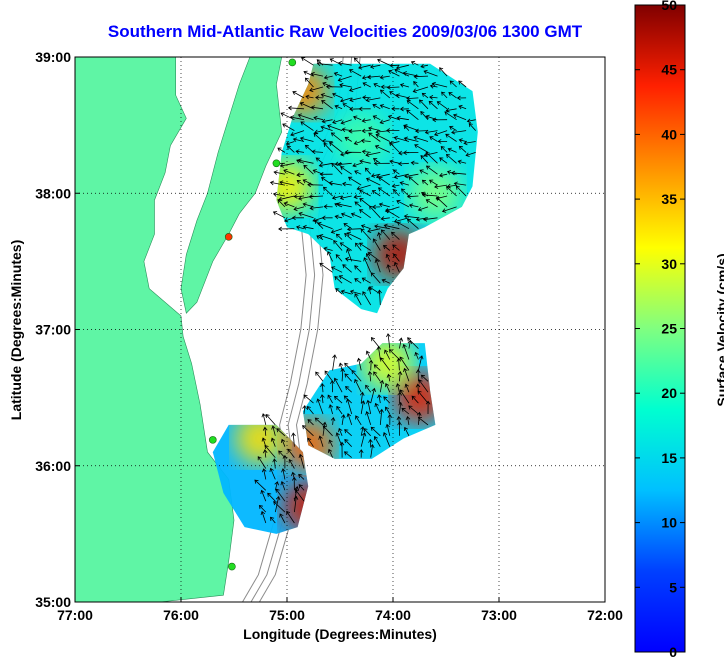 Image resolution: width=724 pixels, height=659 pixels. Describe the element at coordinates (53, 466) in the screenshot. I see `y-tick-label: 36:00` at that location.